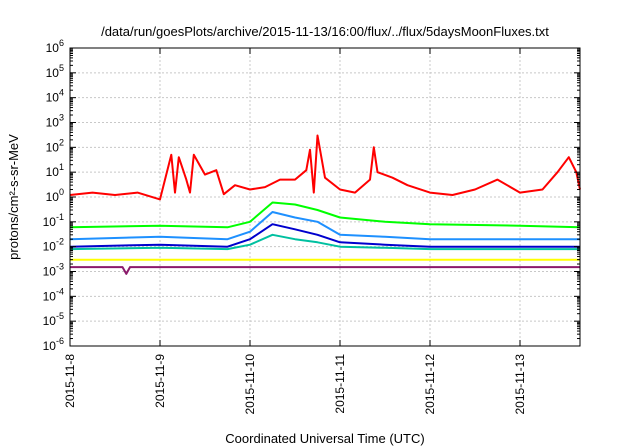 The width and height of the screenshot is (640, 448). Describe the element at coordinates (53, 270) in the screenshot. I see `y-tick-label: 10⁻³` at that location.